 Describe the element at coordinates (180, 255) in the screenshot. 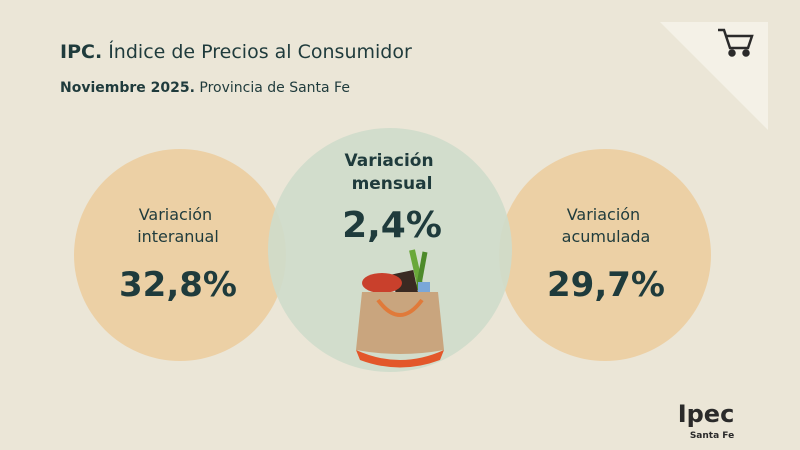

I see `circle-interanual` at that location.